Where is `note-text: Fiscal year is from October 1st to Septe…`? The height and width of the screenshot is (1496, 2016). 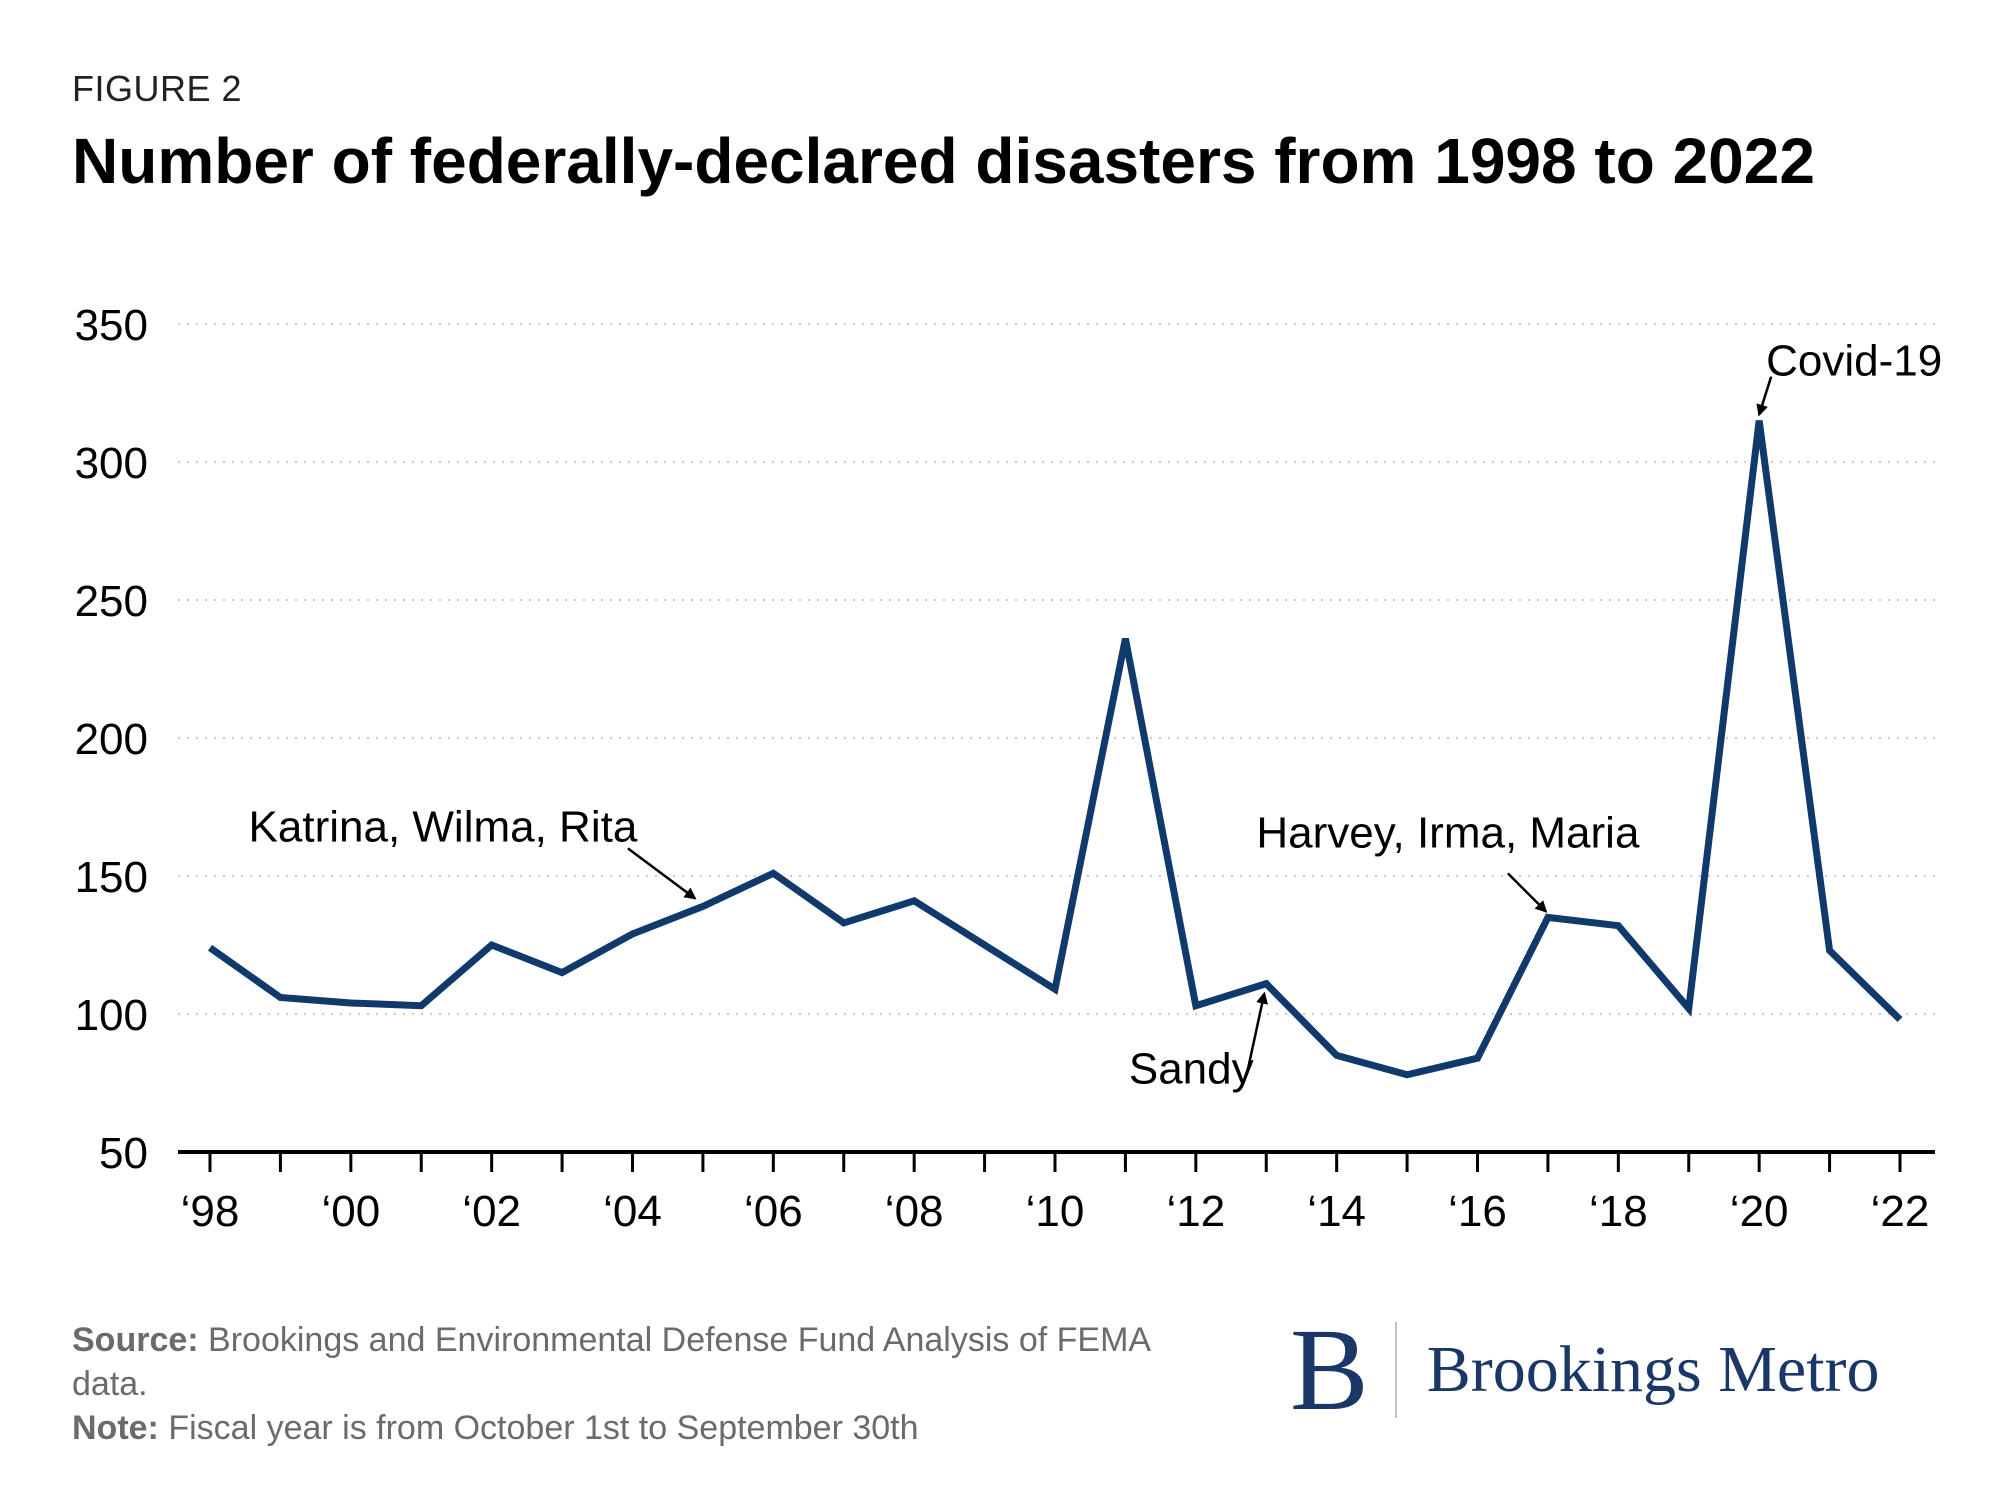 note-text: Fiscal year is from October 1st to Septe… is located at coordinates (543, 1428).